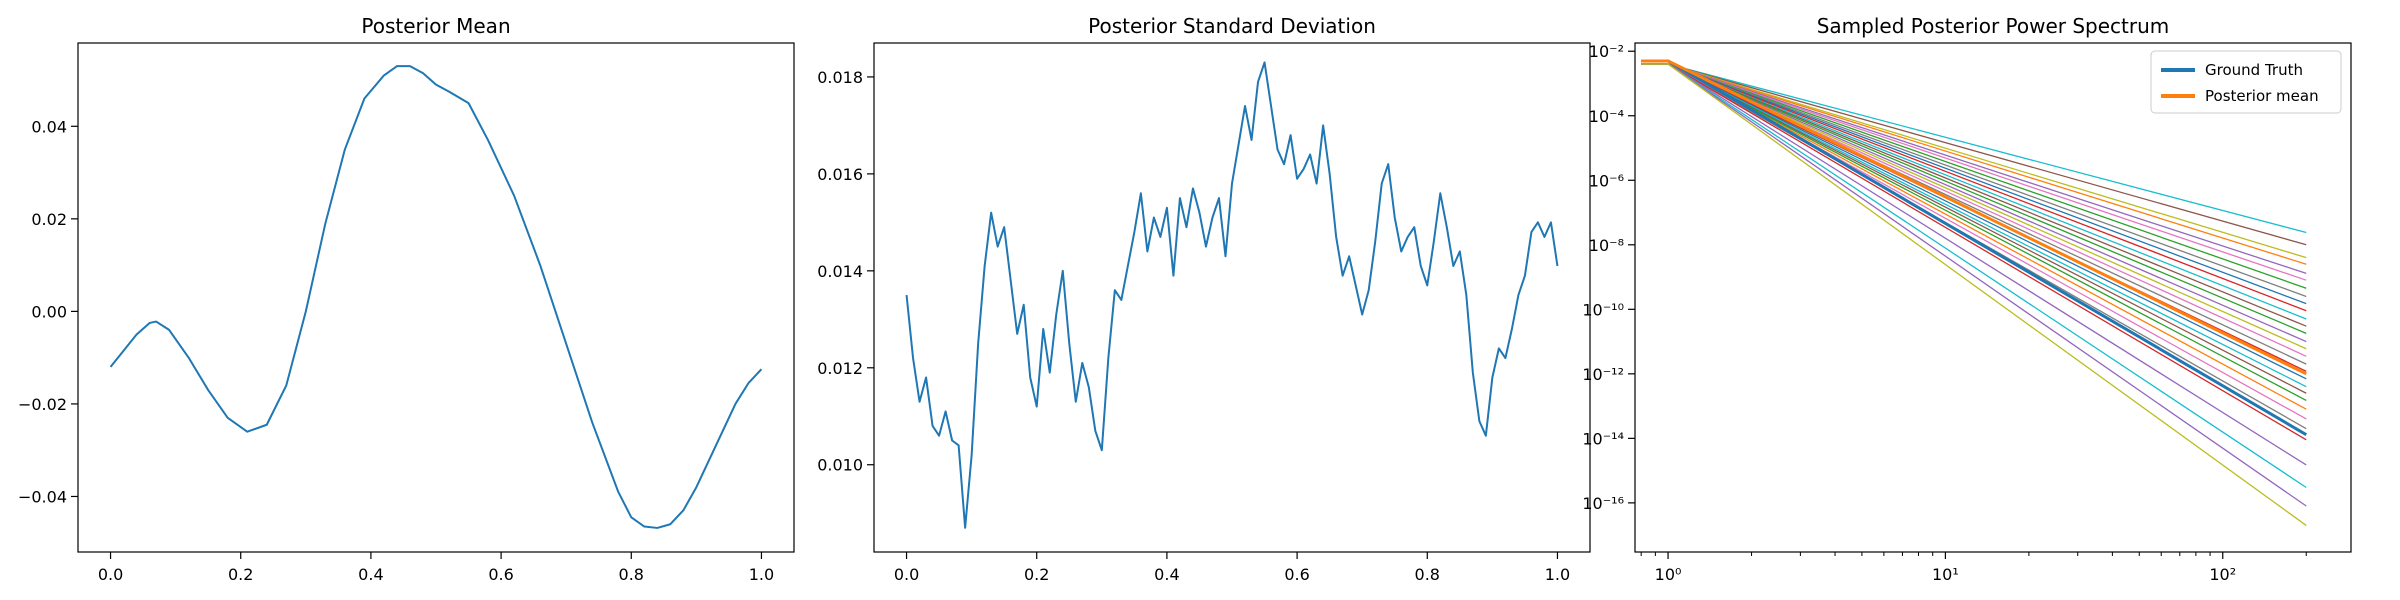 Image resolution: width=2400 pixels, height=600 pixels. Describe the element at coordinates (1606, 180) in the screenshot. I see `y-tick-label: 10⁻⁶` at that location.